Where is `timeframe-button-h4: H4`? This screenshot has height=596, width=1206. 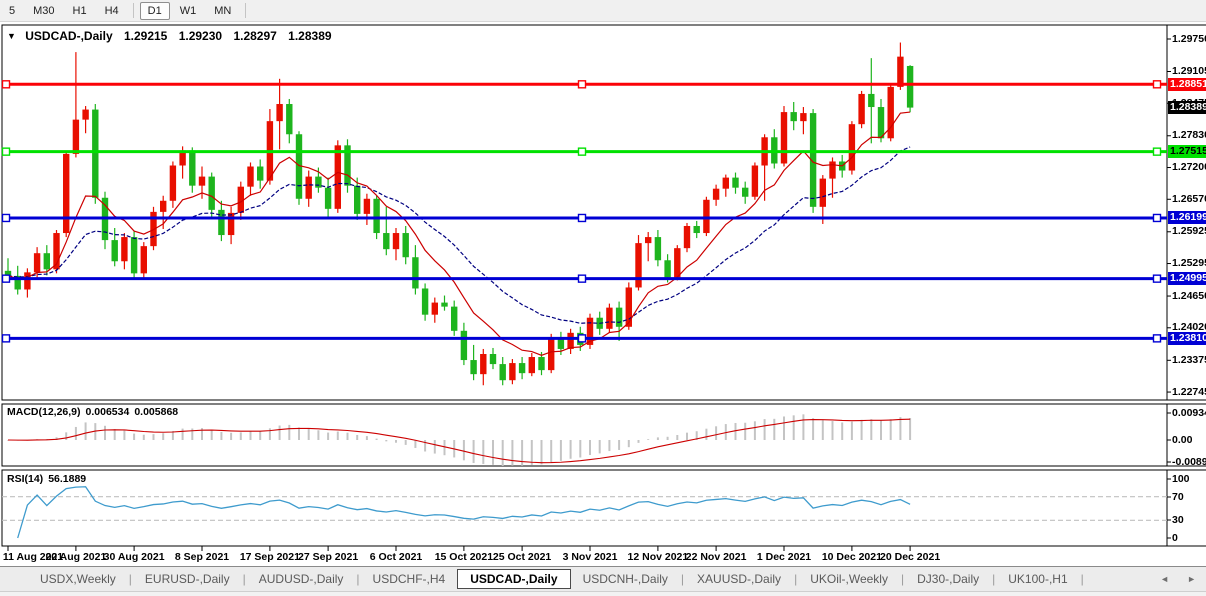
timeframe-button-h4: H4 is located at coordinates (111, 10).